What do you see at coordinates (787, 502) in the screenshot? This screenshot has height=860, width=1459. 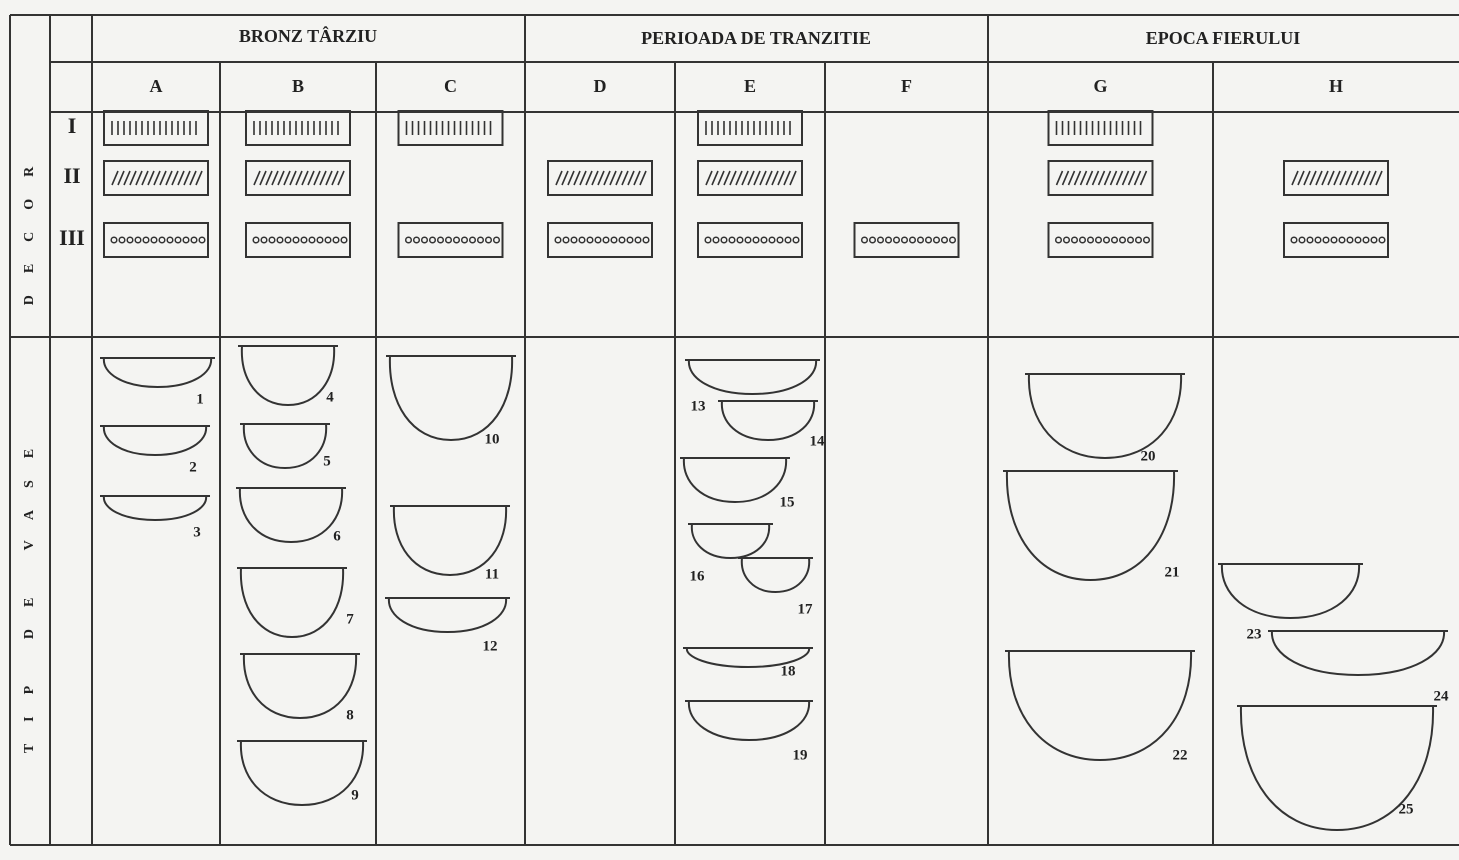 I see `vessel-number: 15` at bounding box center [787, 502].